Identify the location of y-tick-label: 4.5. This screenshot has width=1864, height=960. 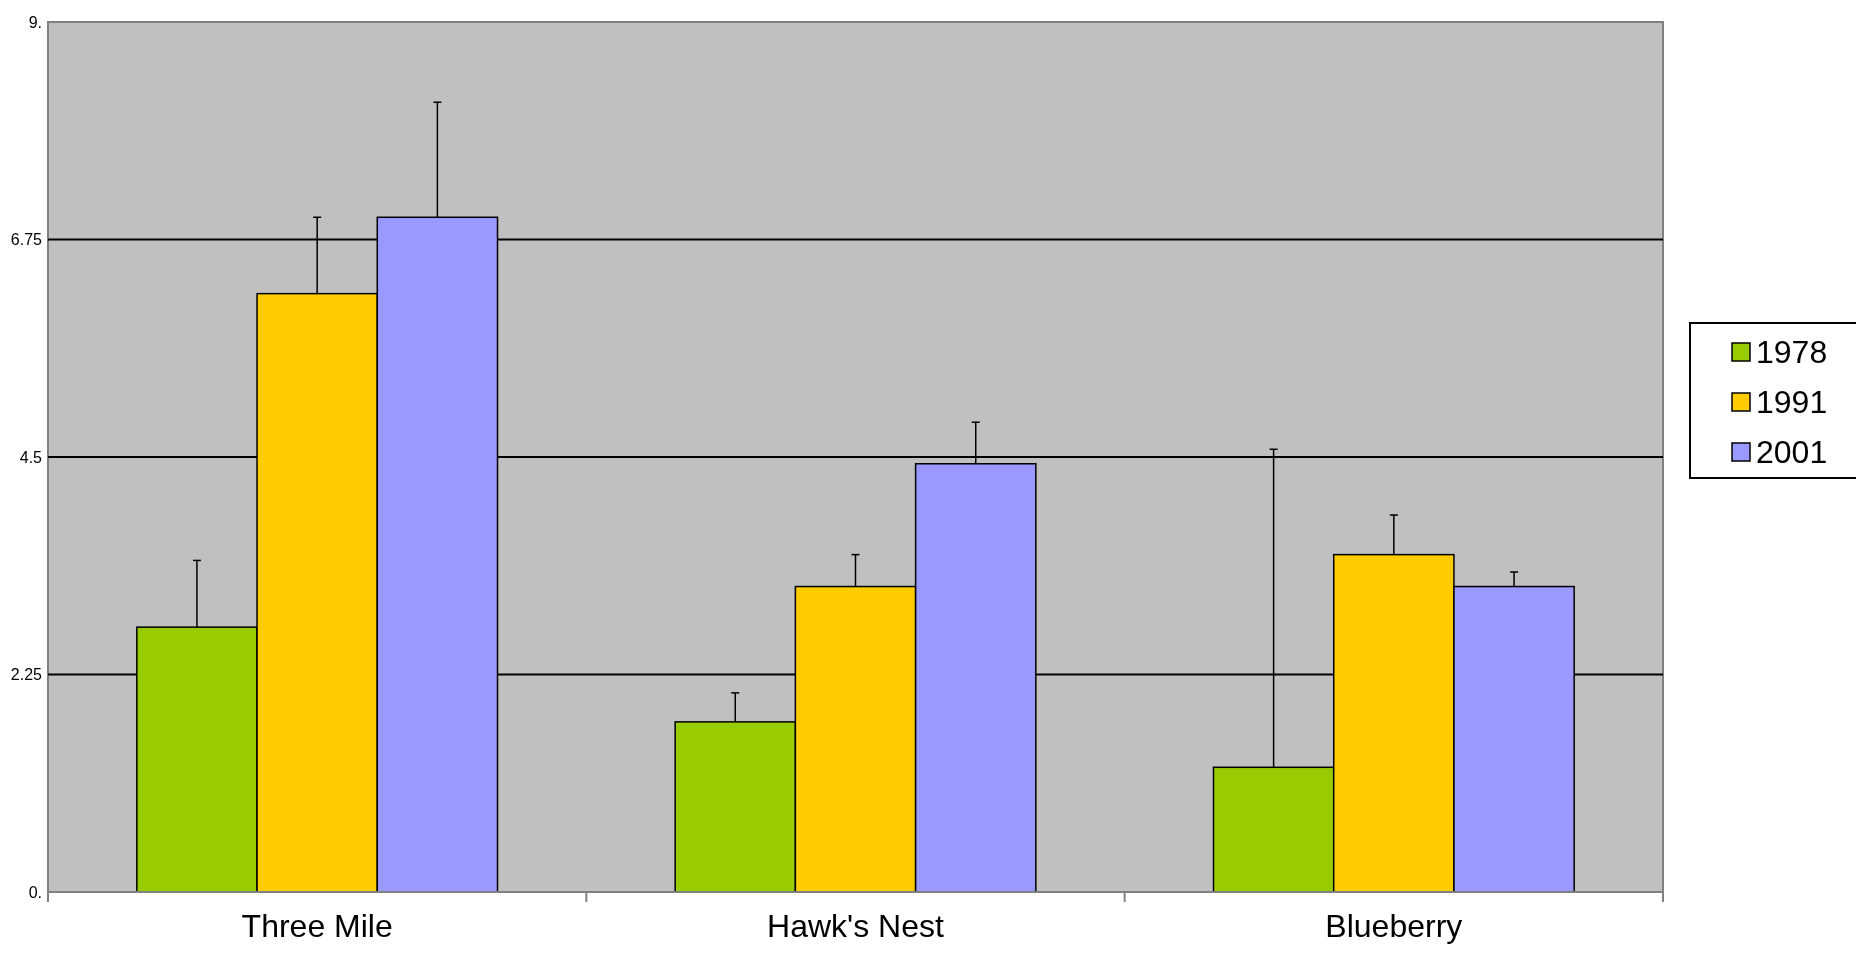
(31, 457).